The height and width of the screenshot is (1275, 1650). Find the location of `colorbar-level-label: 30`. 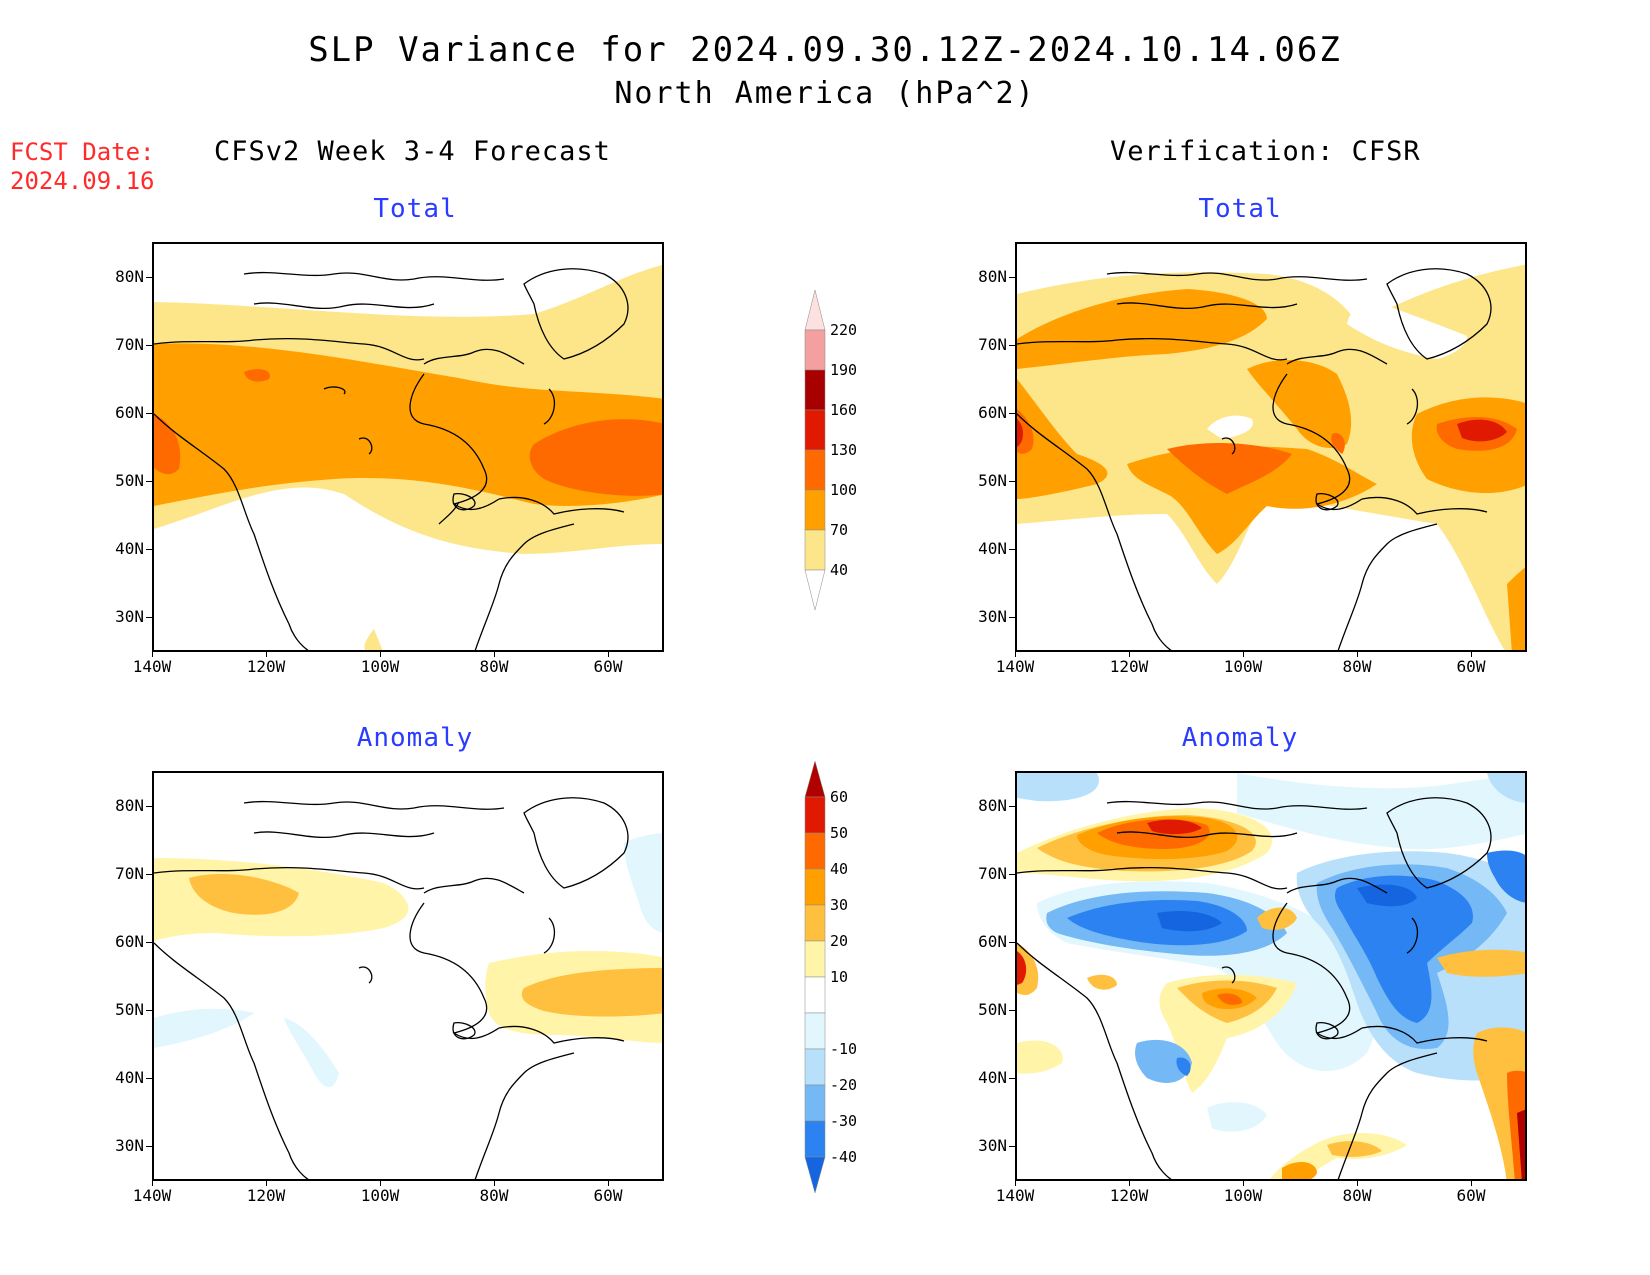

colorbar-level-label: 30 is located at coordinates (839, 905).